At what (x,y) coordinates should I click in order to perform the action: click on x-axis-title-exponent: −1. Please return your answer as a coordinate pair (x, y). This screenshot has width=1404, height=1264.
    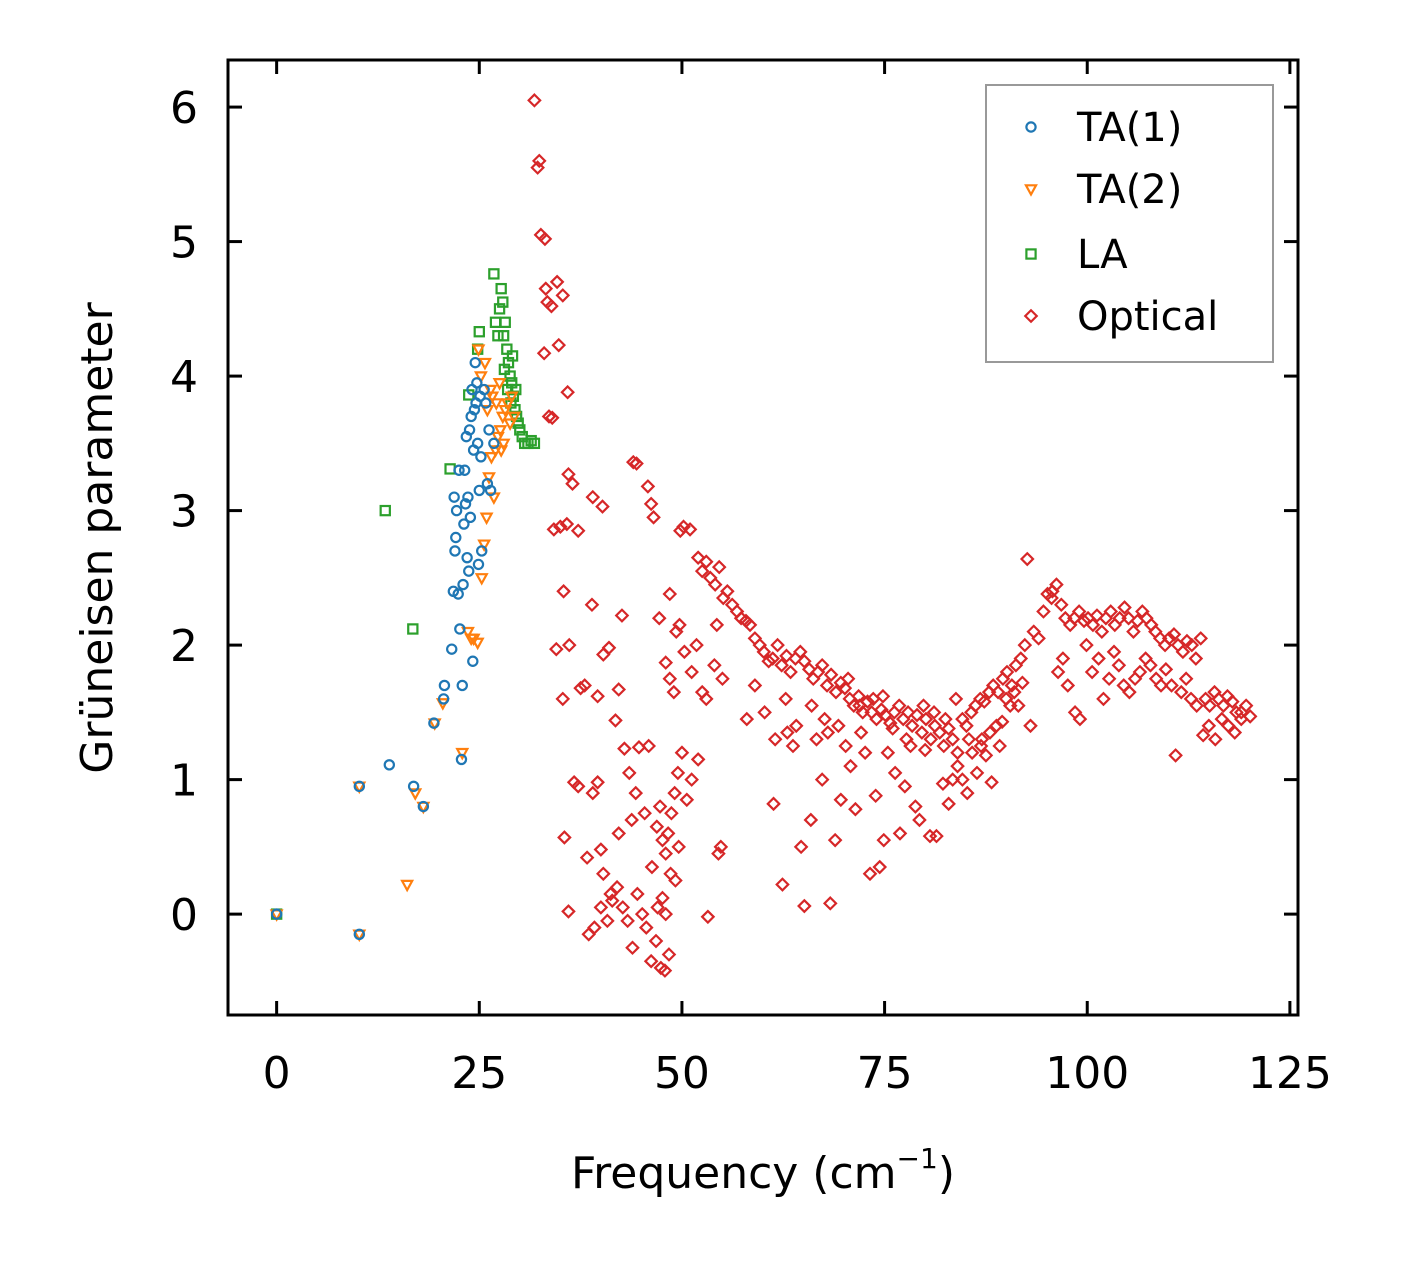
    Looking at the image, I should click on (917, 1158).